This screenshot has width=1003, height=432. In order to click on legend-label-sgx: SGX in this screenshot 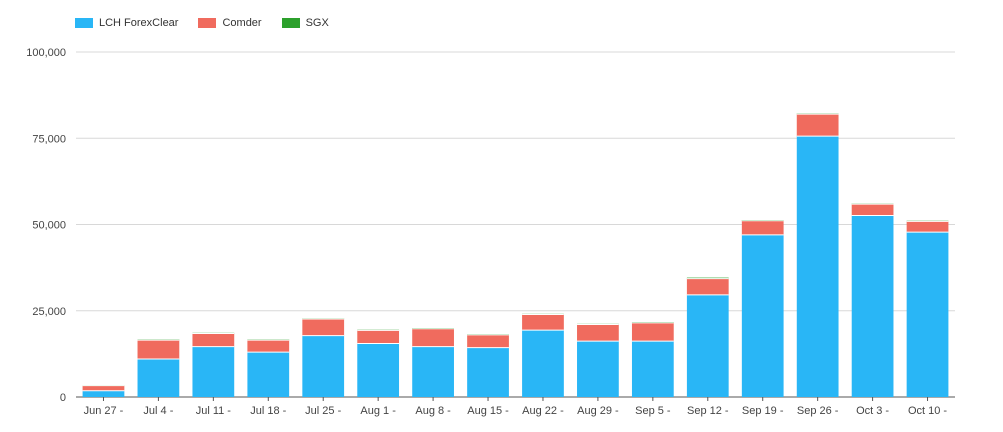, I will do `click(317, 23)`.